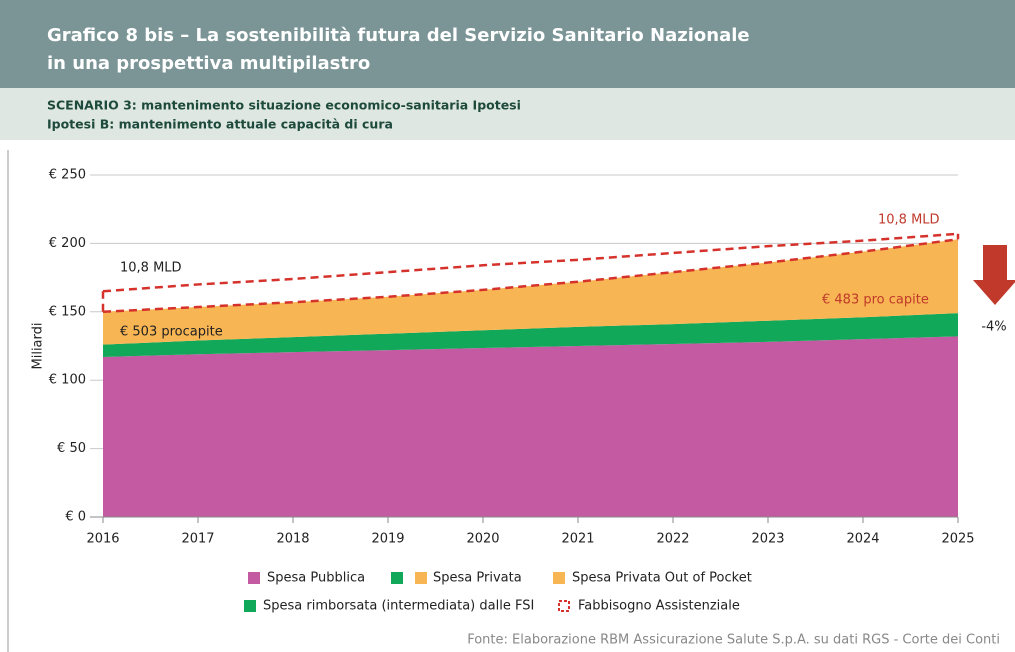  Describe the element at coordinates (71, 448) in the screenshot. I see `y-tick-label: € 50` at that location.